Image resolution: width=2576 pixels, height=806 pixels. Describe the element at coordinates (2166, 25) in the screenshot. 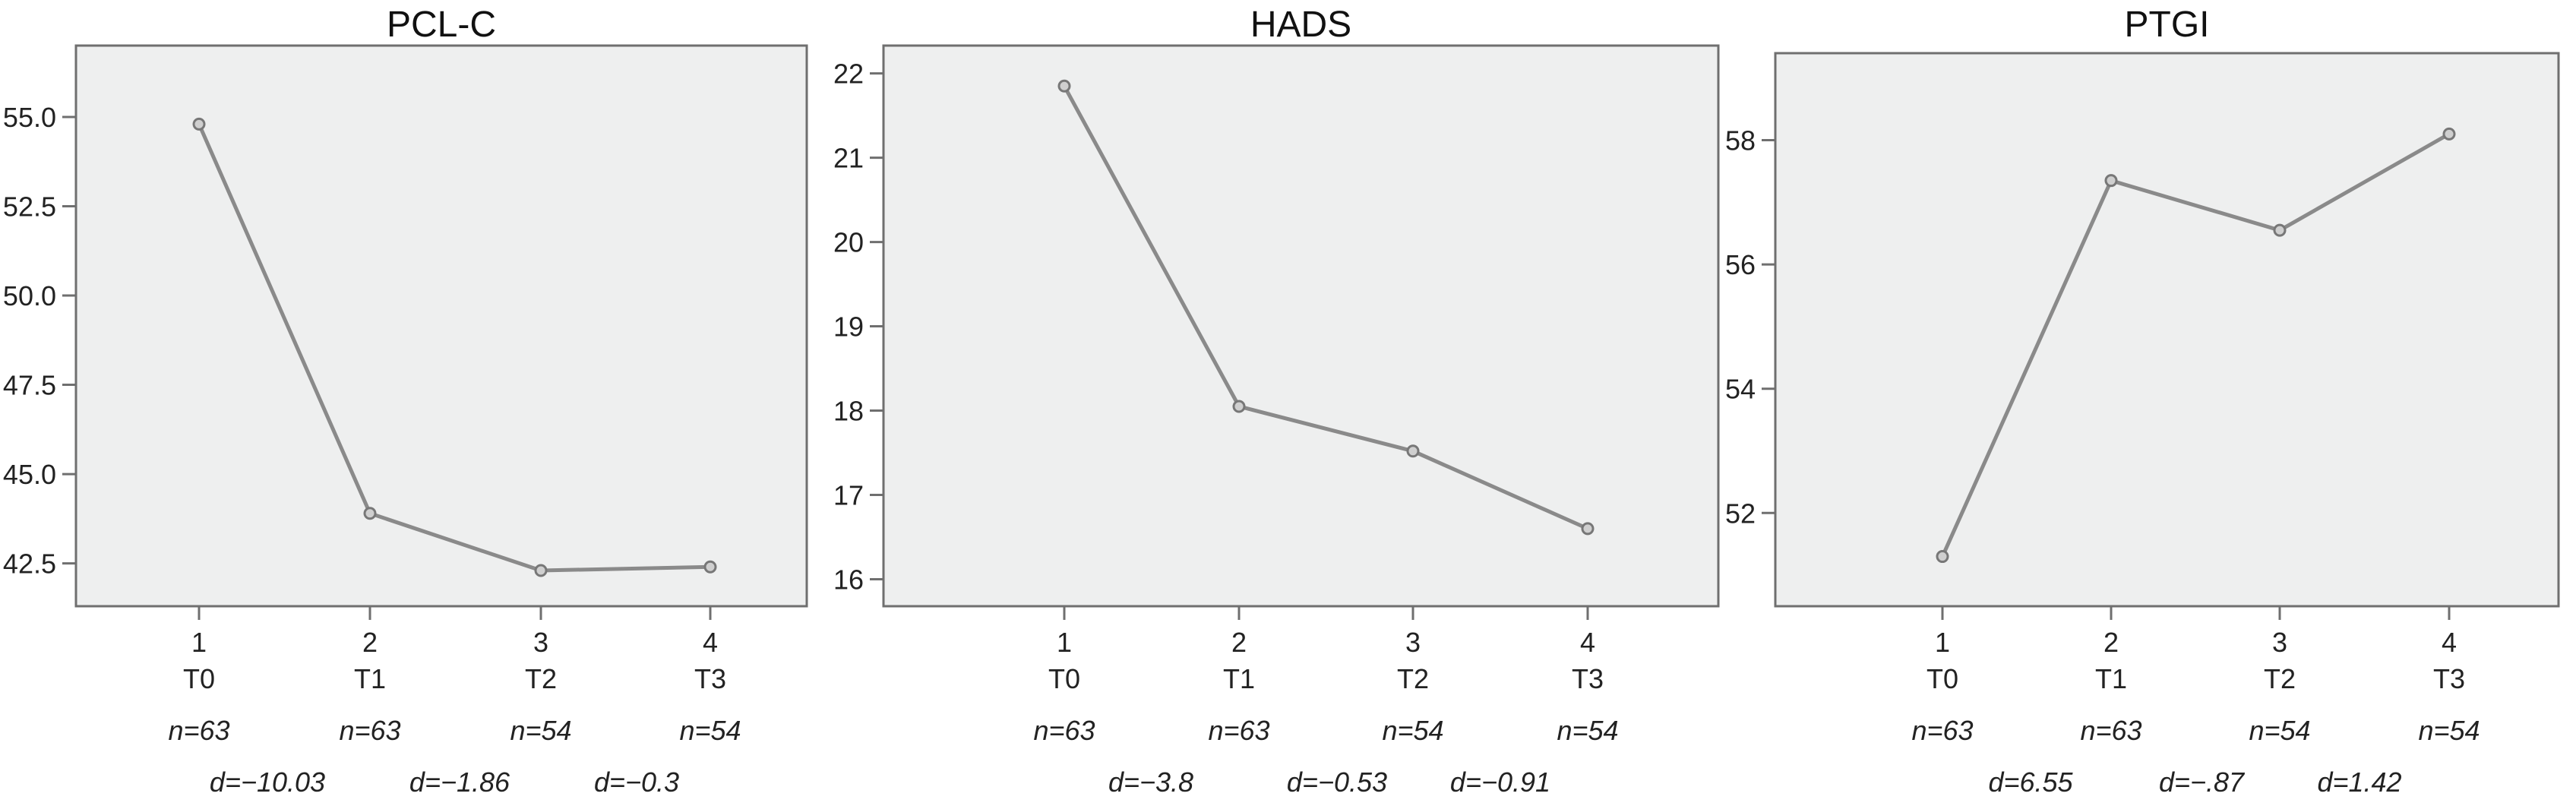

I see `chart-title: PTGI` at that location.